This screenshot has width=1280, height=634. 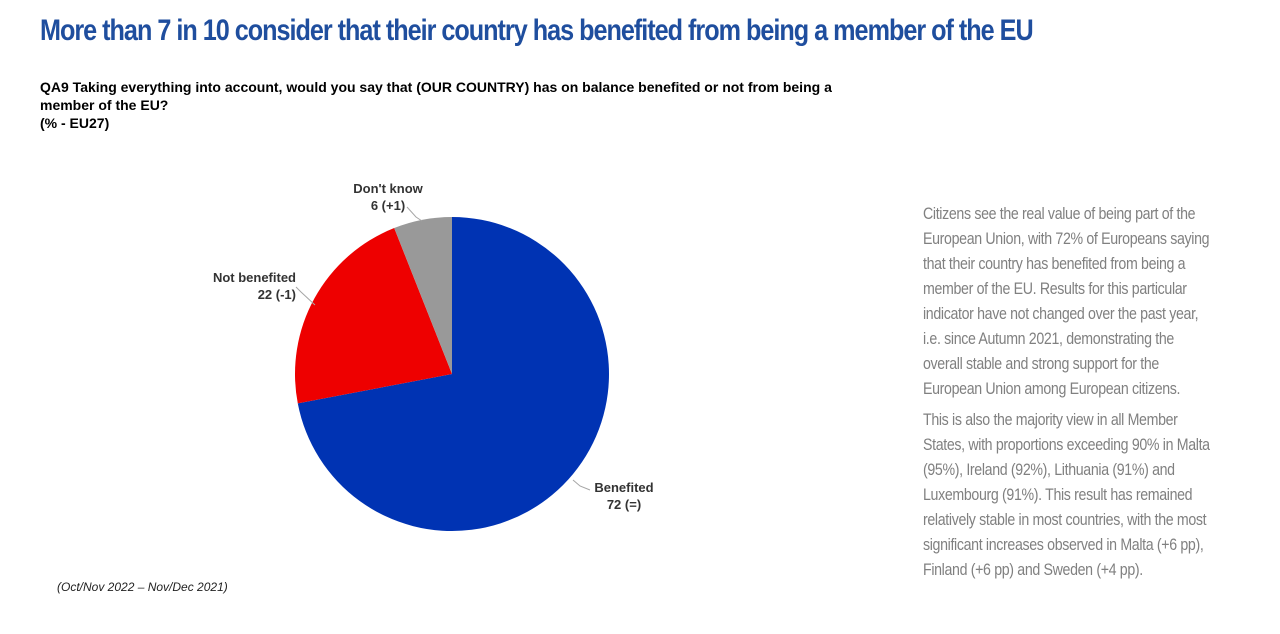 What do you see at coordinates (305, 296) in the screenshot?
I see `leader-not-benefited` at bounding box center [305, 296].